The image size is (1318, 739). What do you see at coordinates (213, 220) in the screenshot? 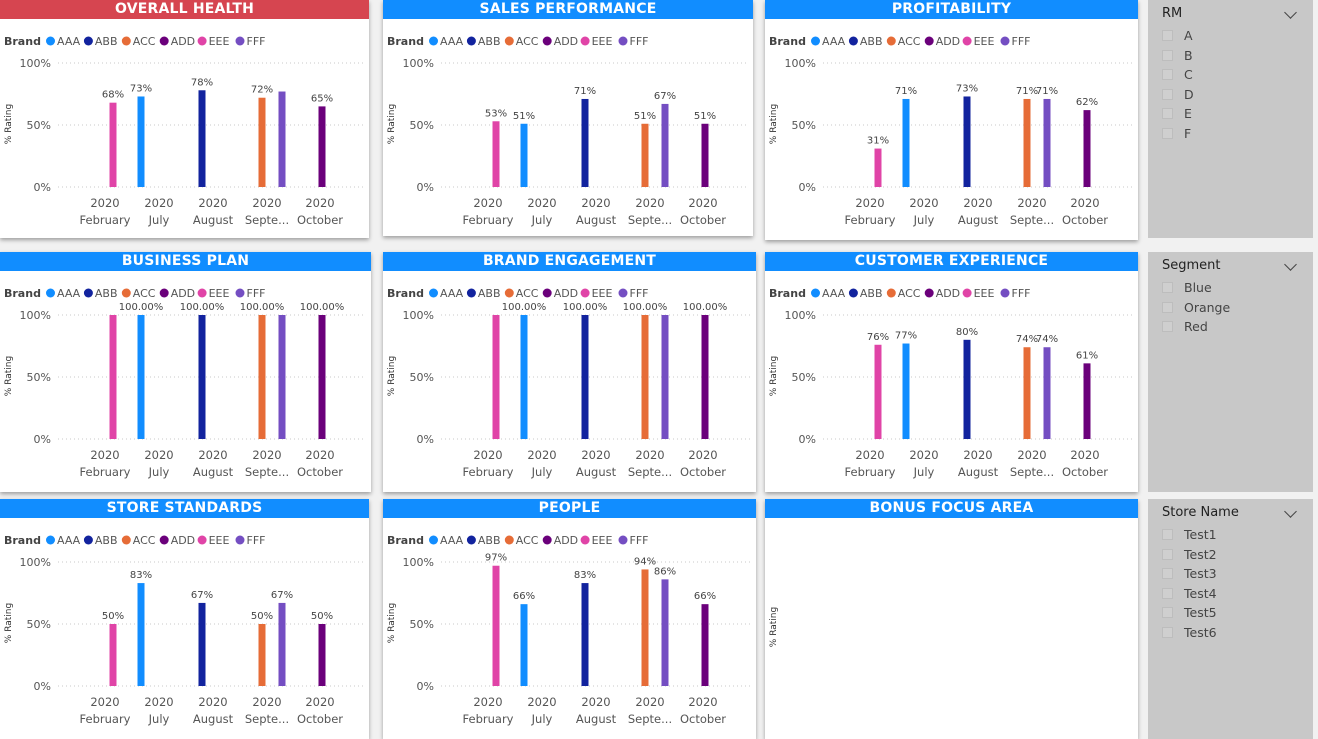
I see `x-tick-month: August` at bounding box center [213, 220].